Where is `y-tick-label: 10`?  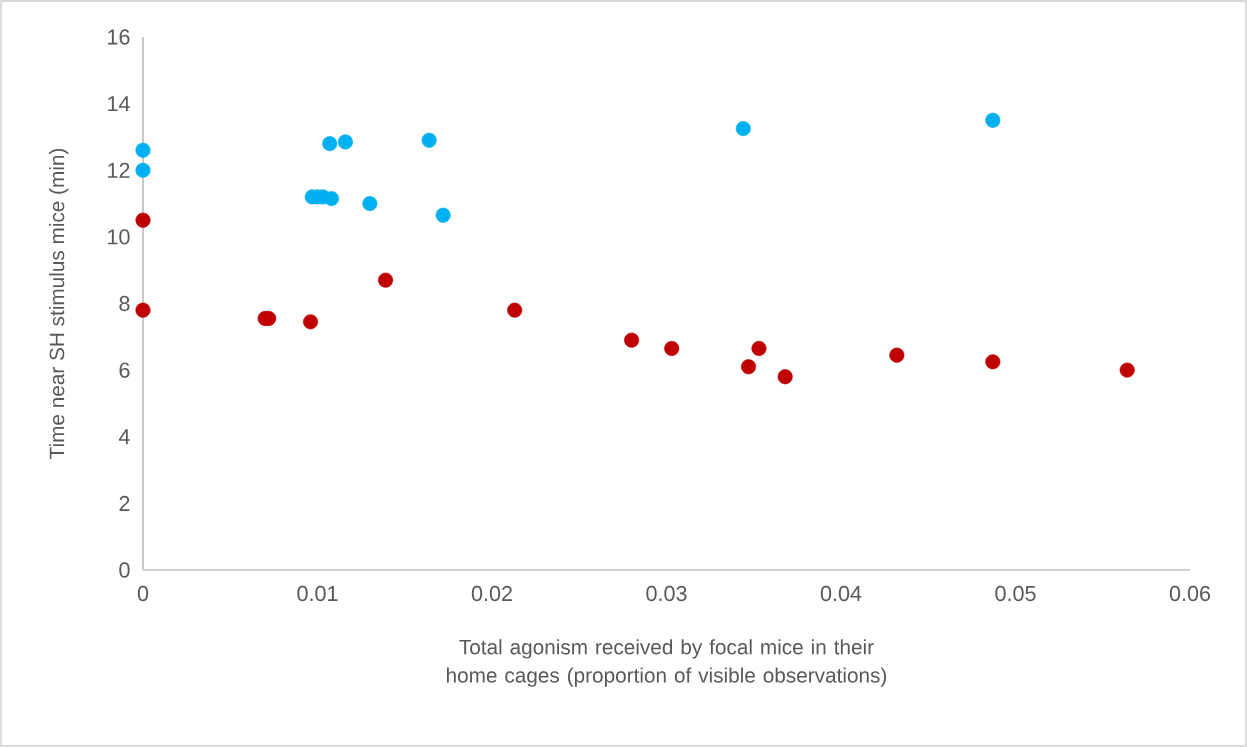 y-tick-label: 10 is located at coordinates (119, 237).